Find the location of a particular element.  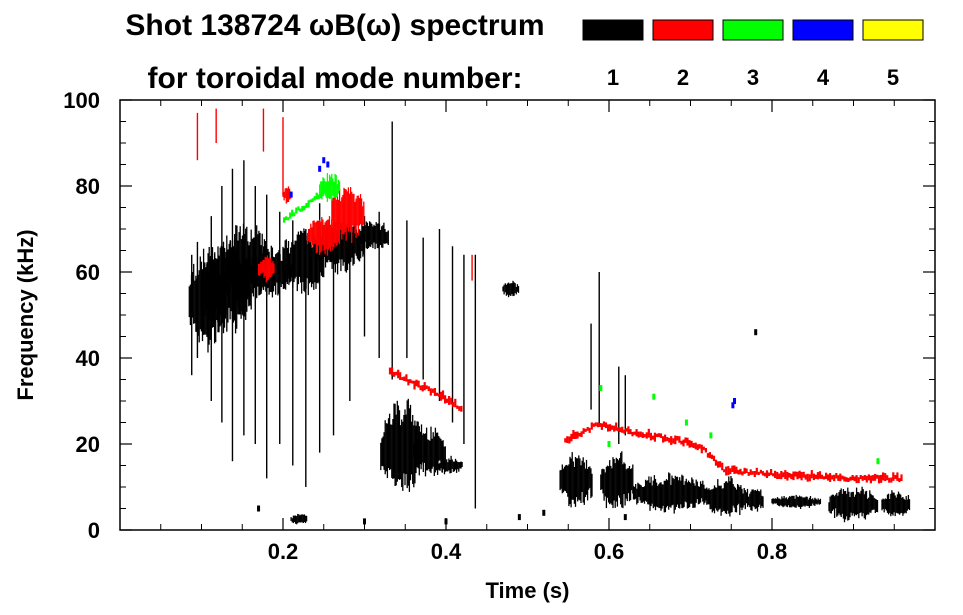

series-n=4-dot-4 is located at coordinates (735, 401).